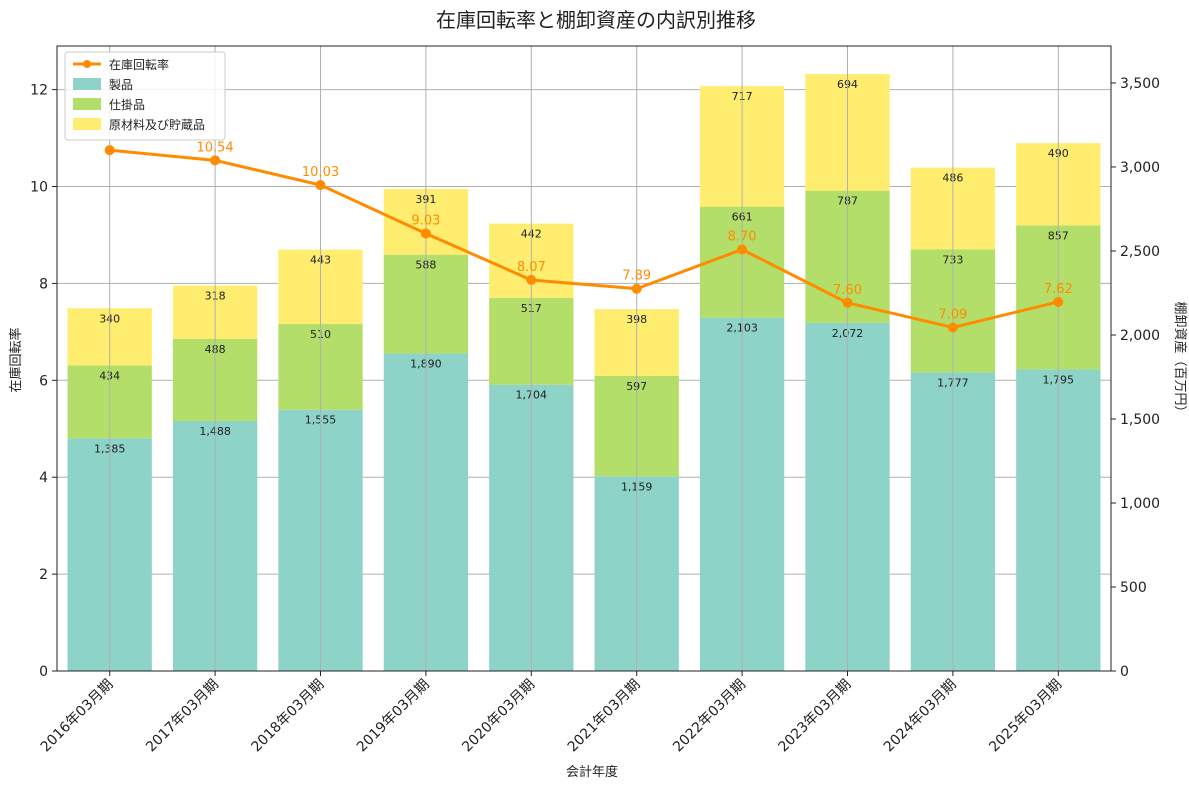  I want to click on y-right-tick-label: 3,000, so click(1140, 168).